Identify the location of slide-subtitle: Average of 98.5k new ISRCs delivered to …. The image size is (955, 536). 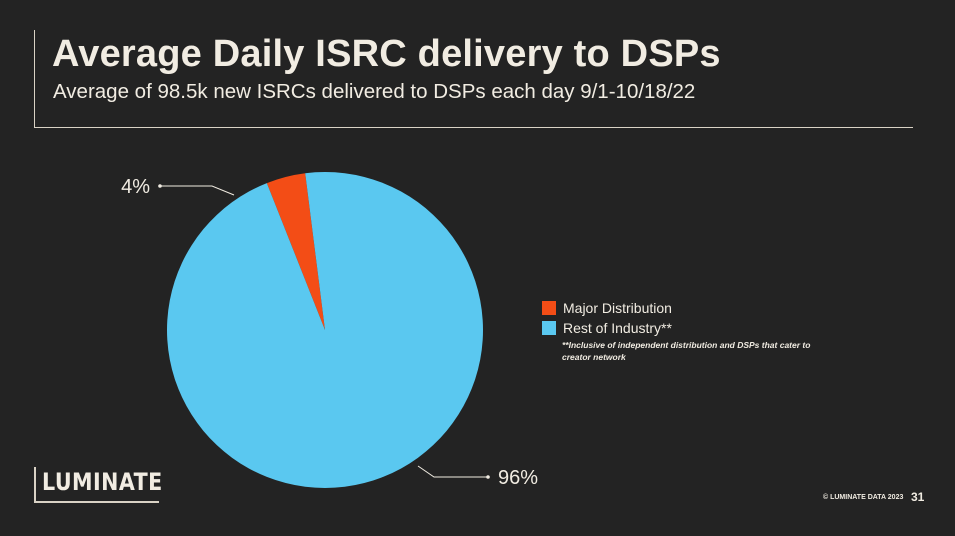
(374, 91).